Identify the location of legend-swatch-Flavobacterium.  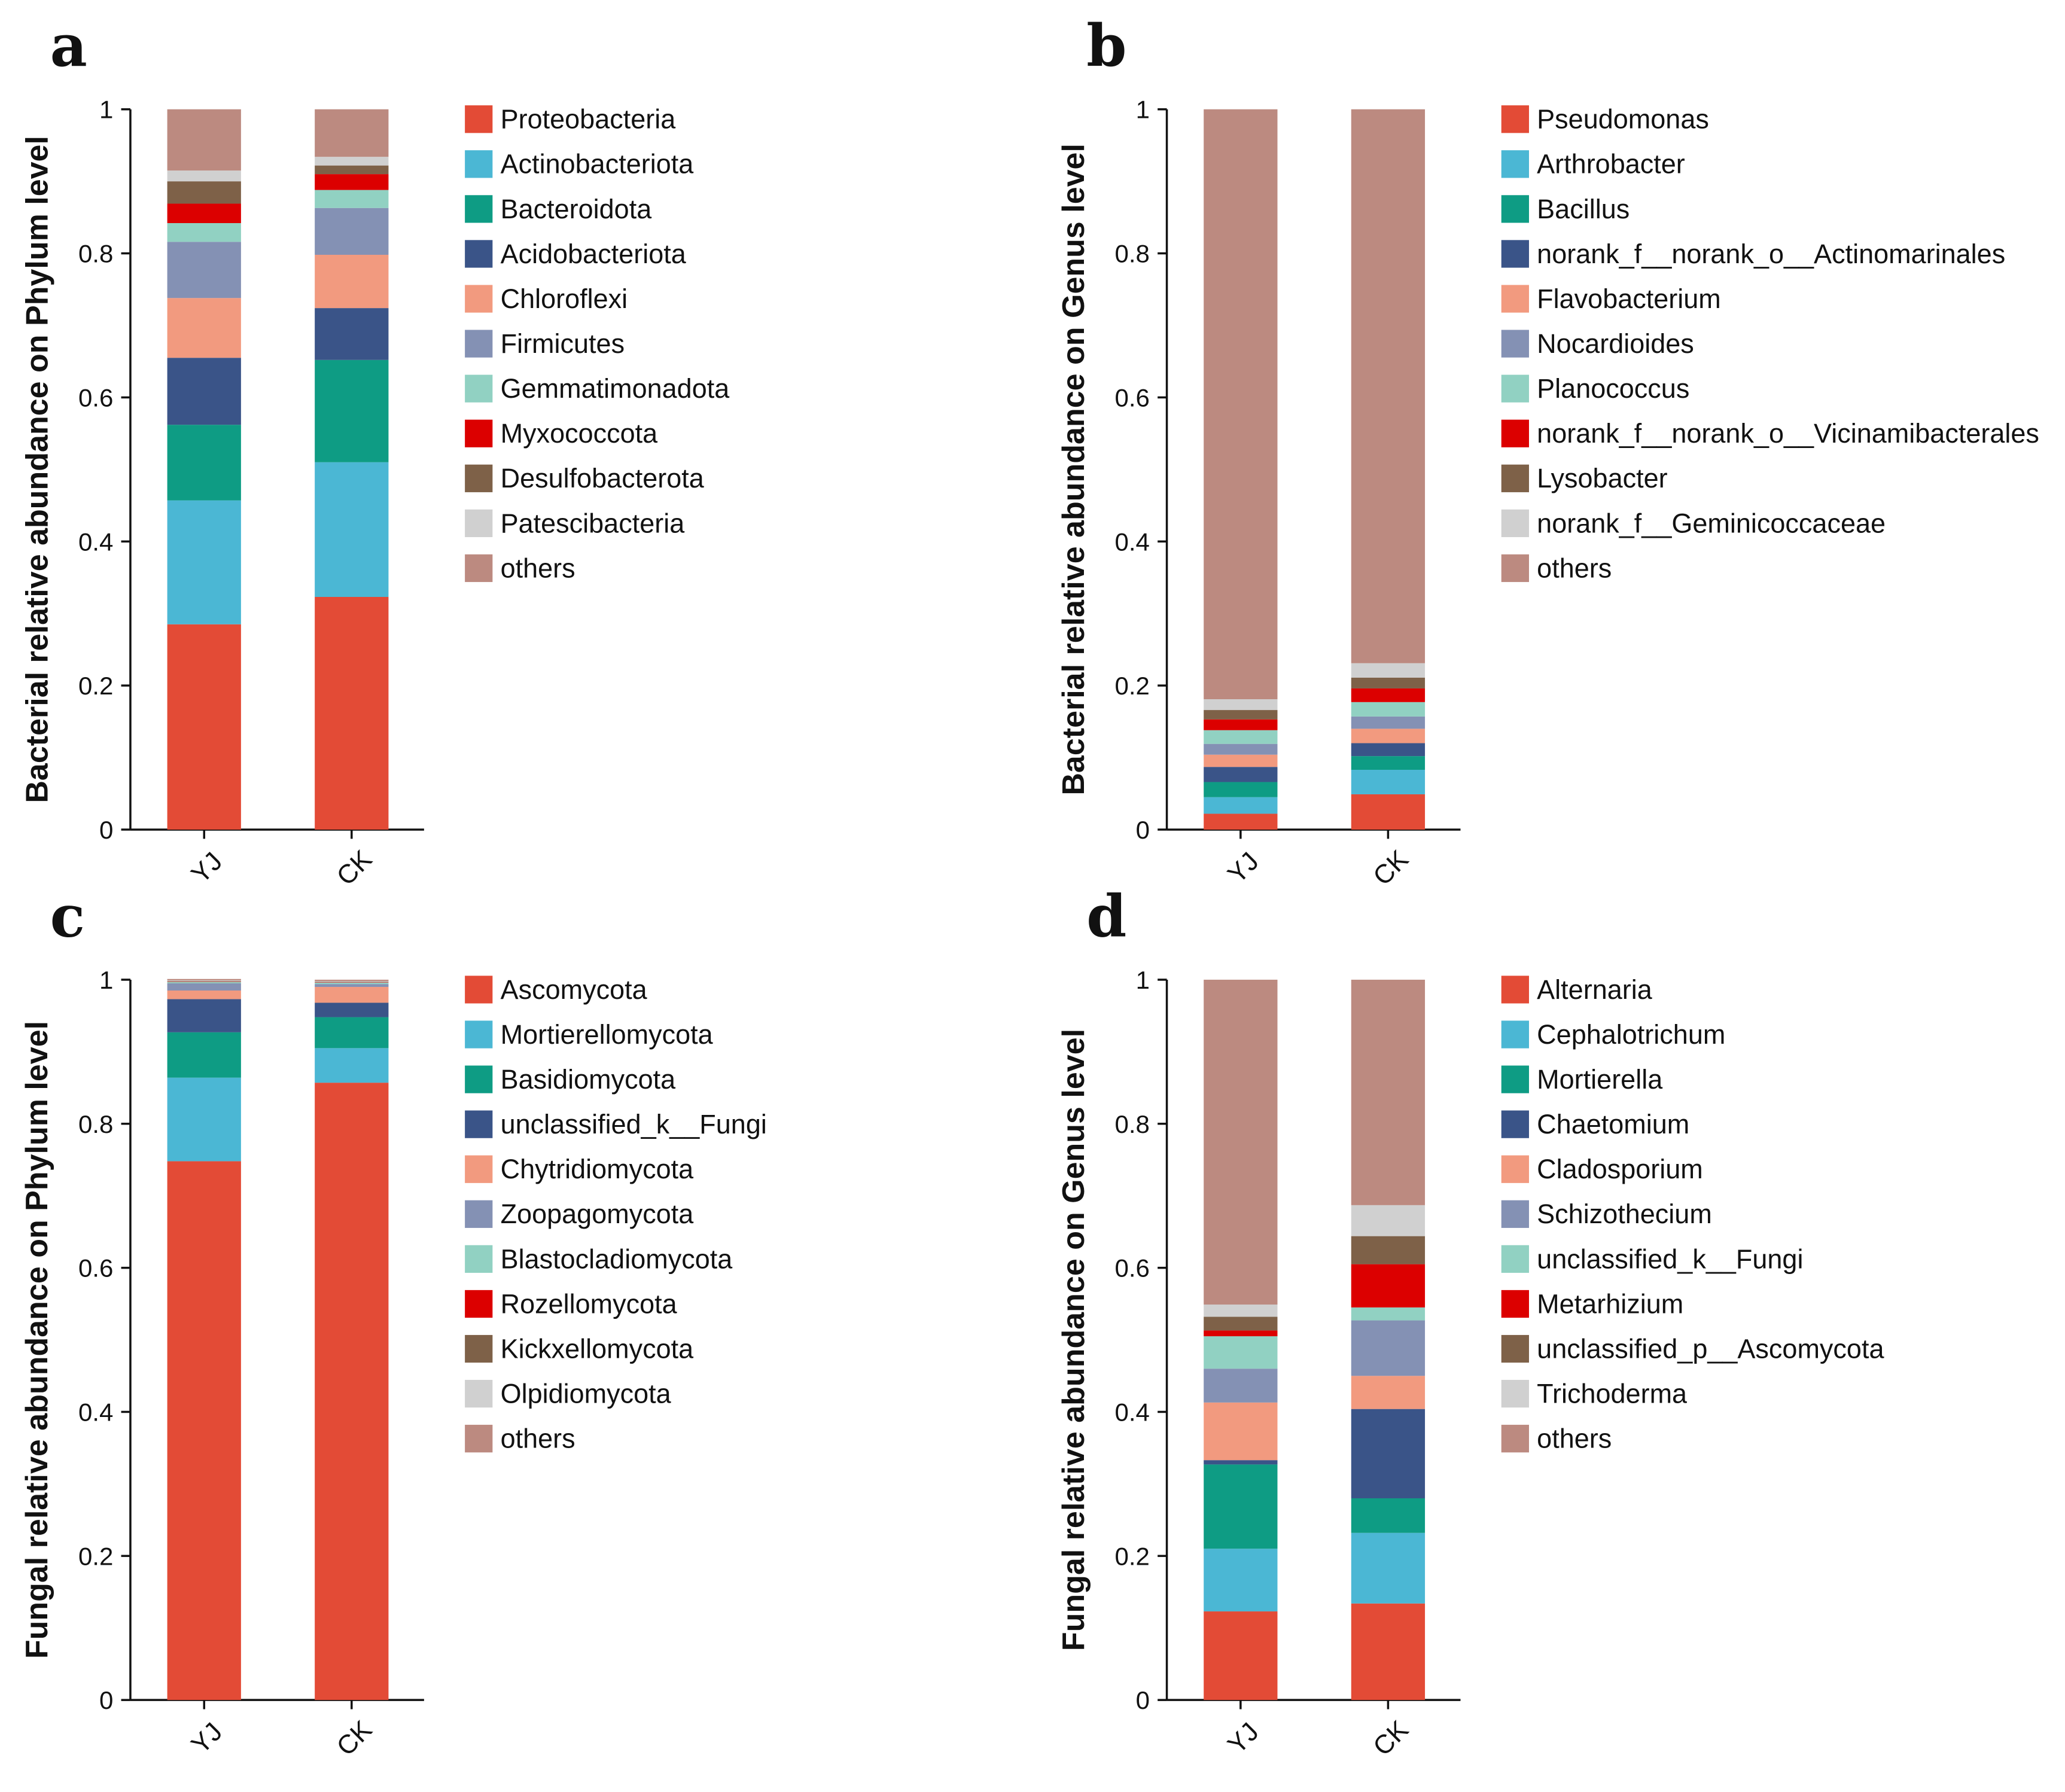
(1515, 299).